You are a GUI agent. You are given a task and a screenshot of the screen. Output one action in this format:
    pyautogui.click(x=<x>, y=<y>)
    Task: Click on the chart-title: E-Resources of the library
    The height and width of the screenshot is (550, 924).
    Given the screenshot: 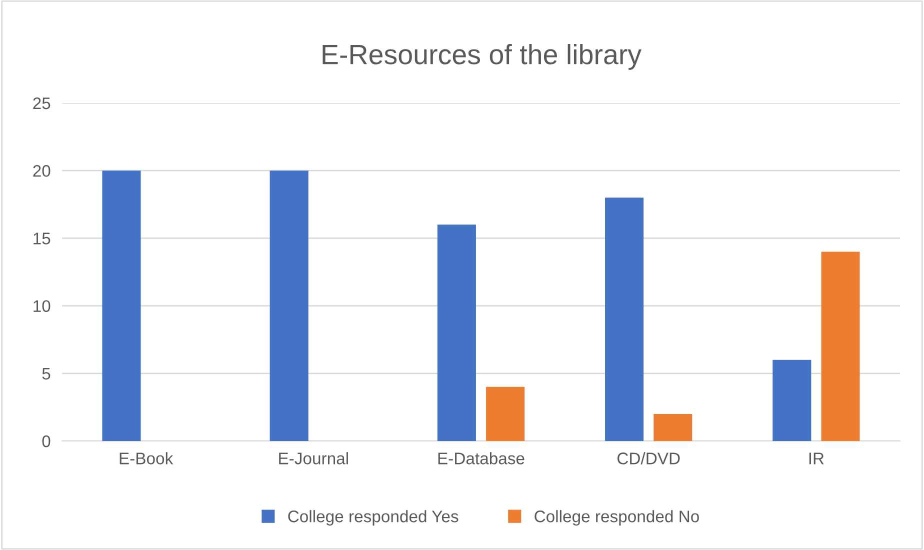 What is the action you would take?
    pyautogui.click(x=482, y=57)
    